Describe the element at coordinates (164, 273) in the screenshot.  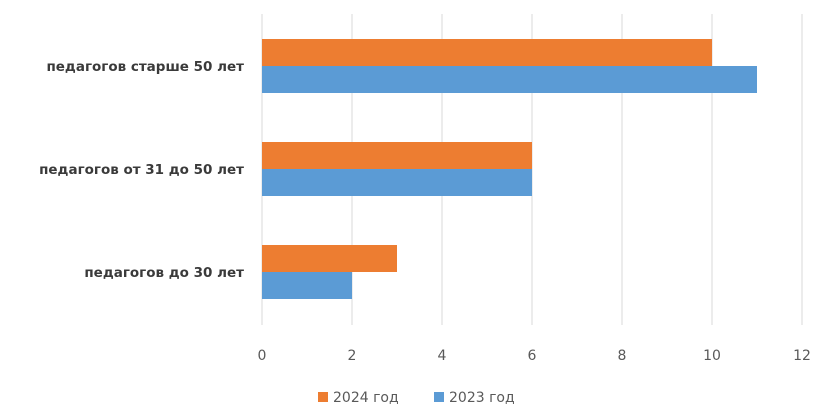
I see `category-label: педагогов до 30 лет` at that location.